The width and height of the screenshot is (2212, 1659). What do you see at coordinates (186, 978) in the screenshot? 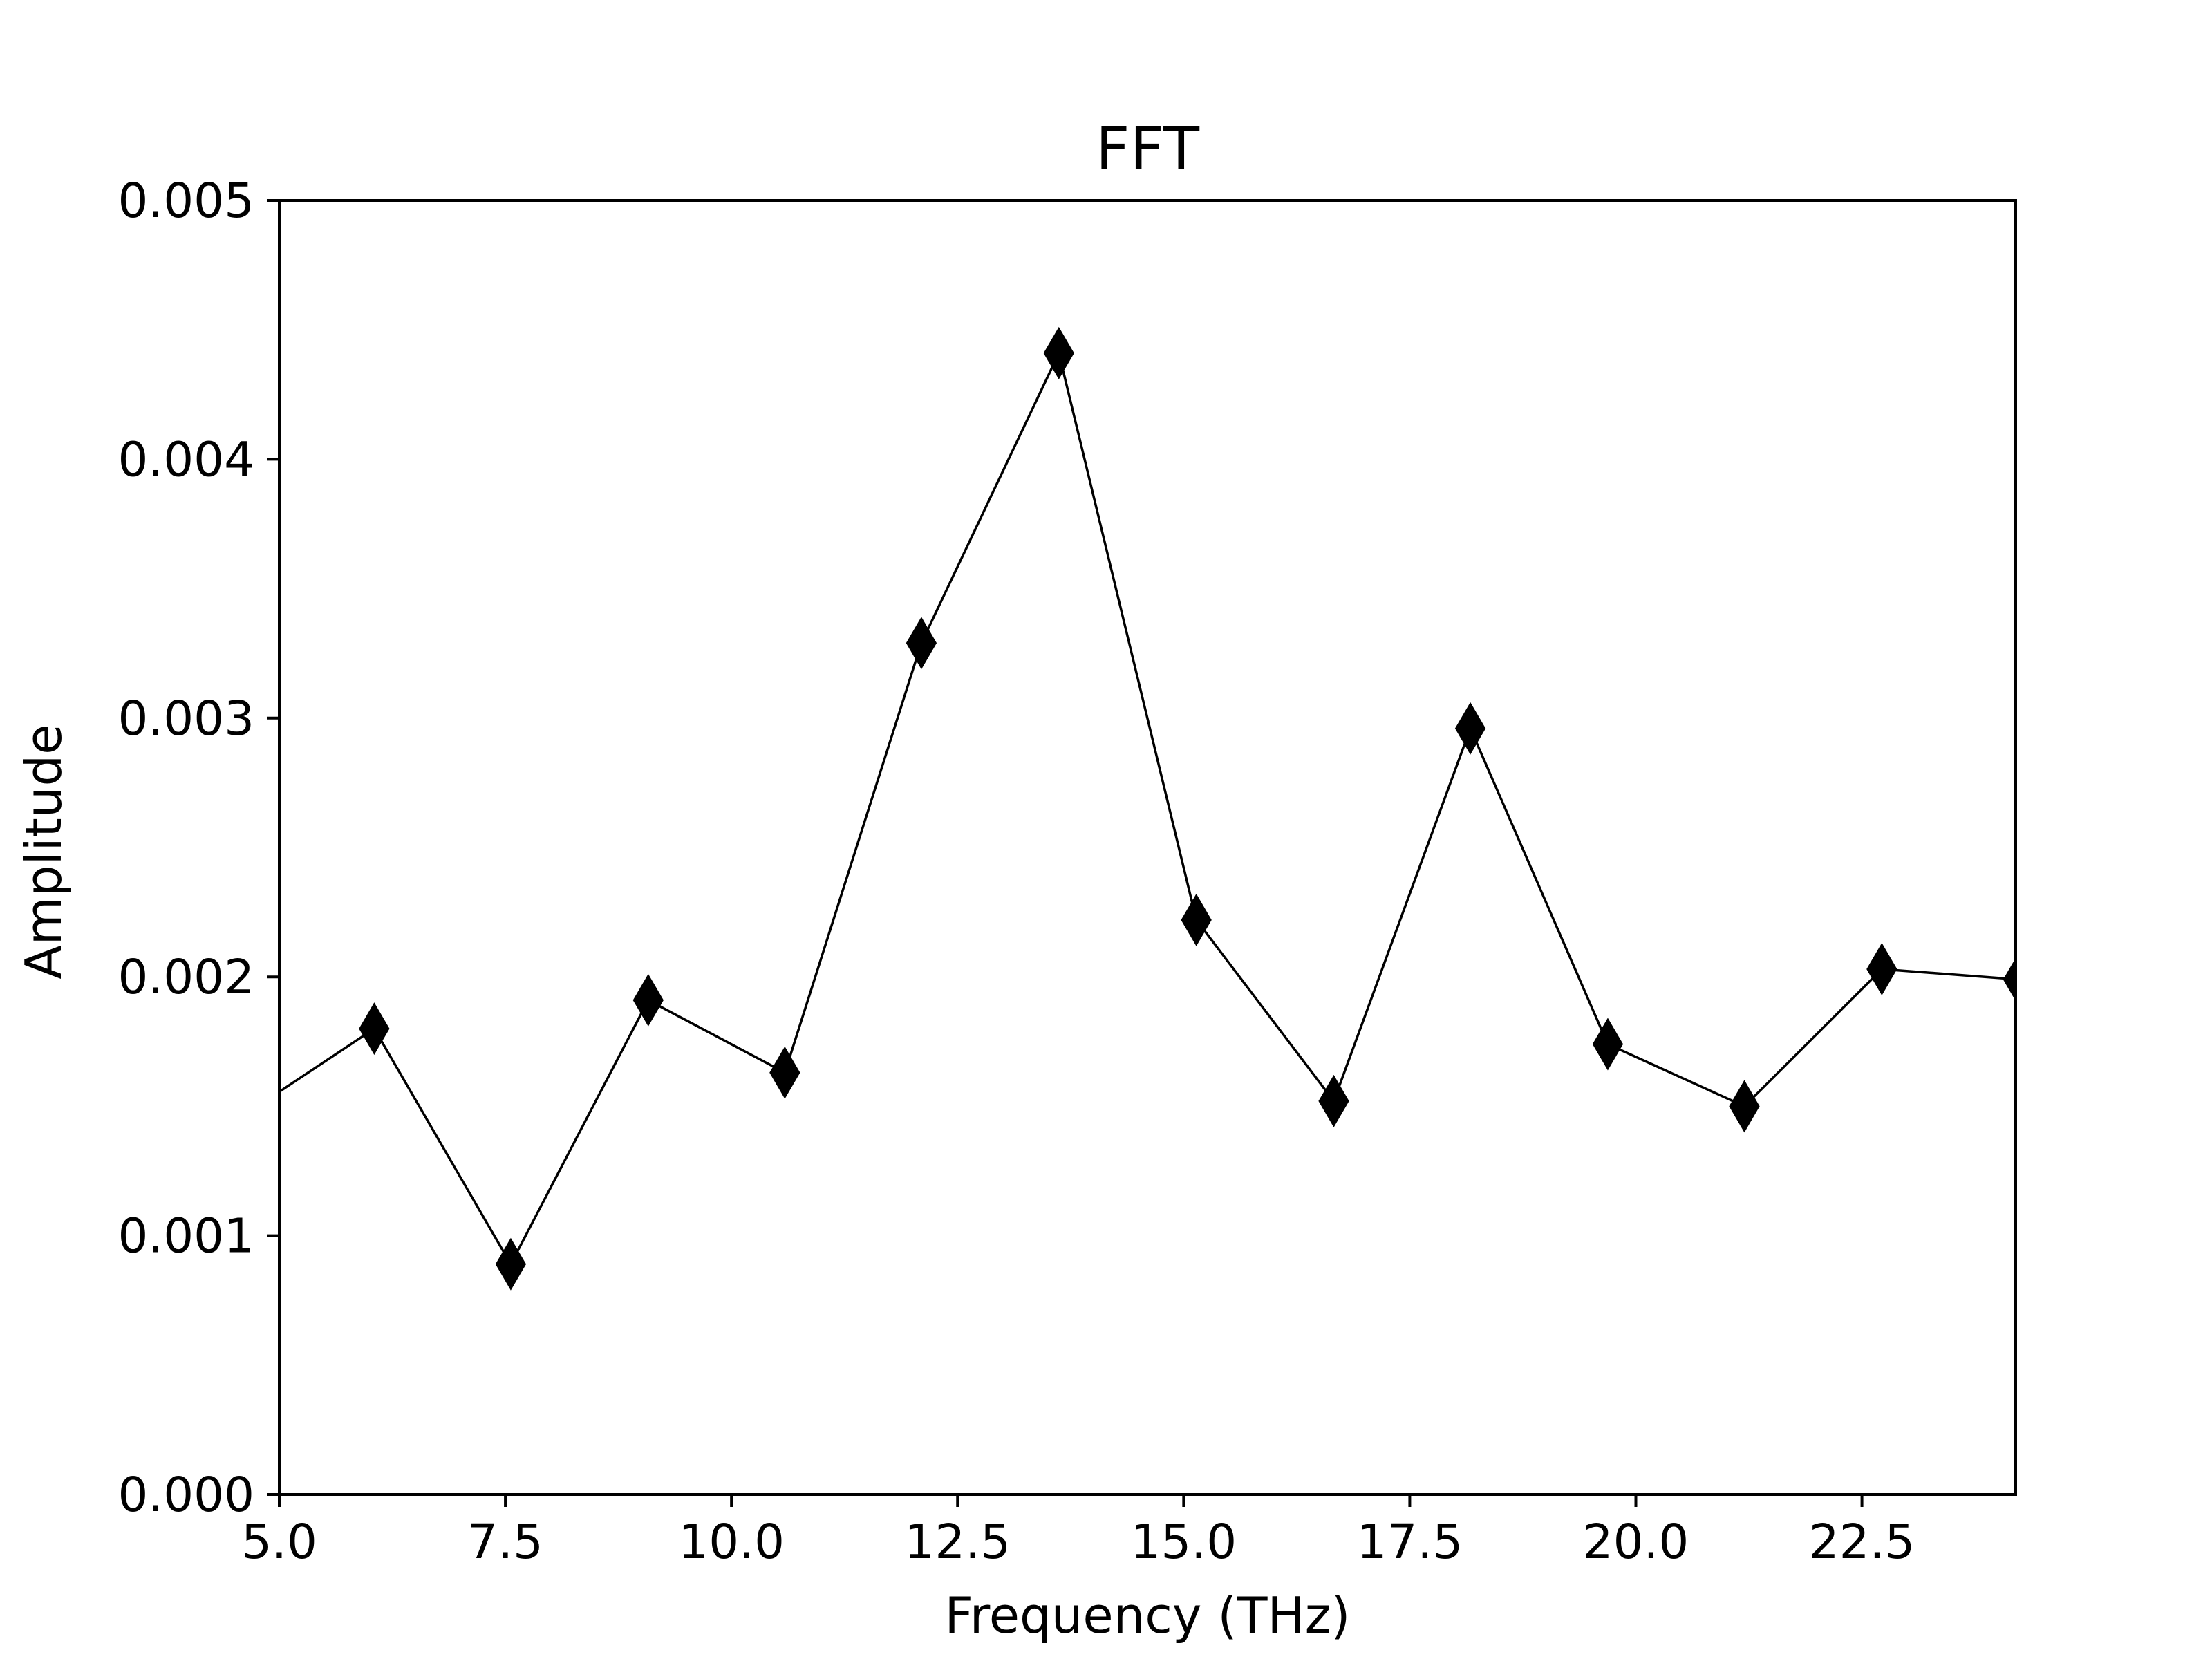
I see `y-tick-label: 0.002` at bounding box center [186, 978].